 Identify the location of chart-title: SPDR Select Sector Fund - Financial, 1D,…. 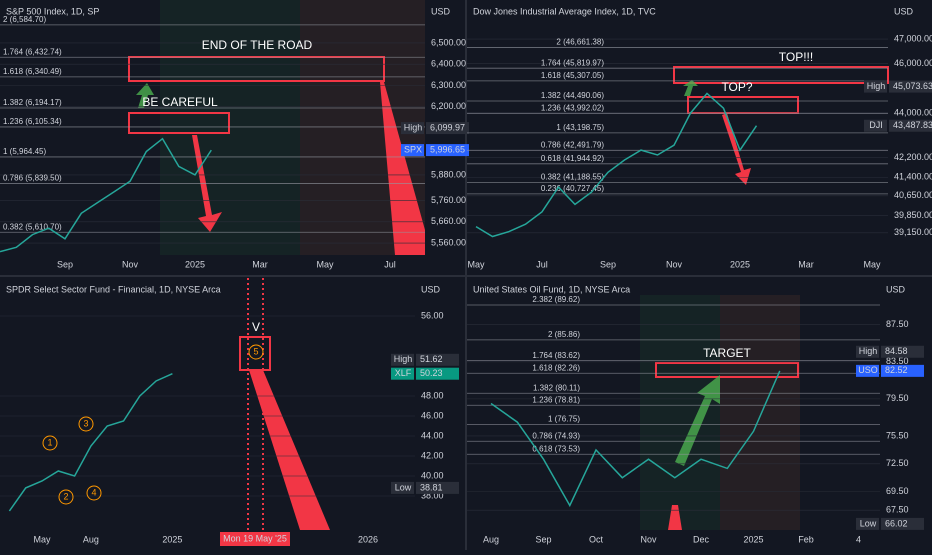
(113, 289).